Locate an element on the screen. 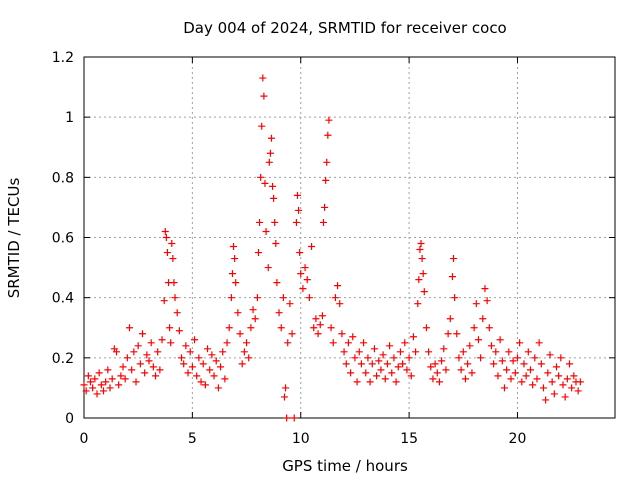 This screenshot has width=640, height=480. y-tick-label: 1.2 is located at coordinates (63, 58).